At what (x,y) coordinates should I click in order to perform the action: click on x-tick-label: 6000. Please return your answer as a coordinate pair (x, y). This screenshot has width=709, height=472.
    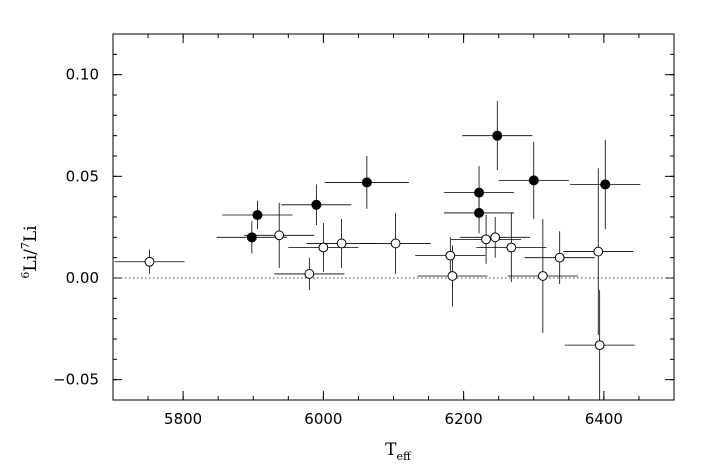
    Looking at the image, I should click on (323, 419).